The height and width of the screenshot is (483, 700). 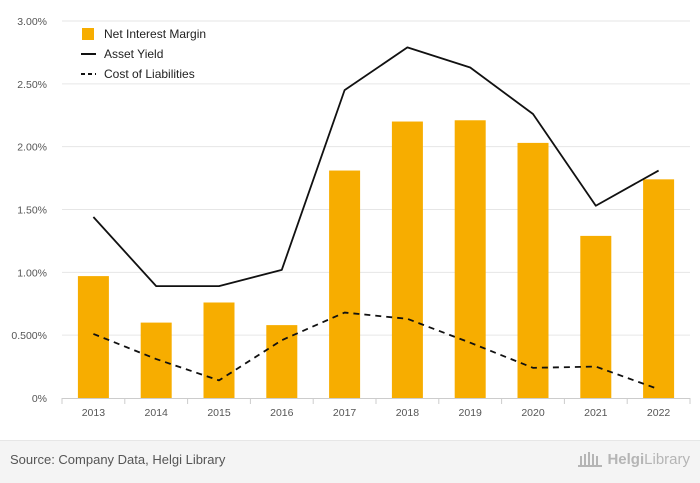 What do you see at coordinates (219, 350) in the screenshot?
I see `bar-2015` at bounding box center [219, 350].